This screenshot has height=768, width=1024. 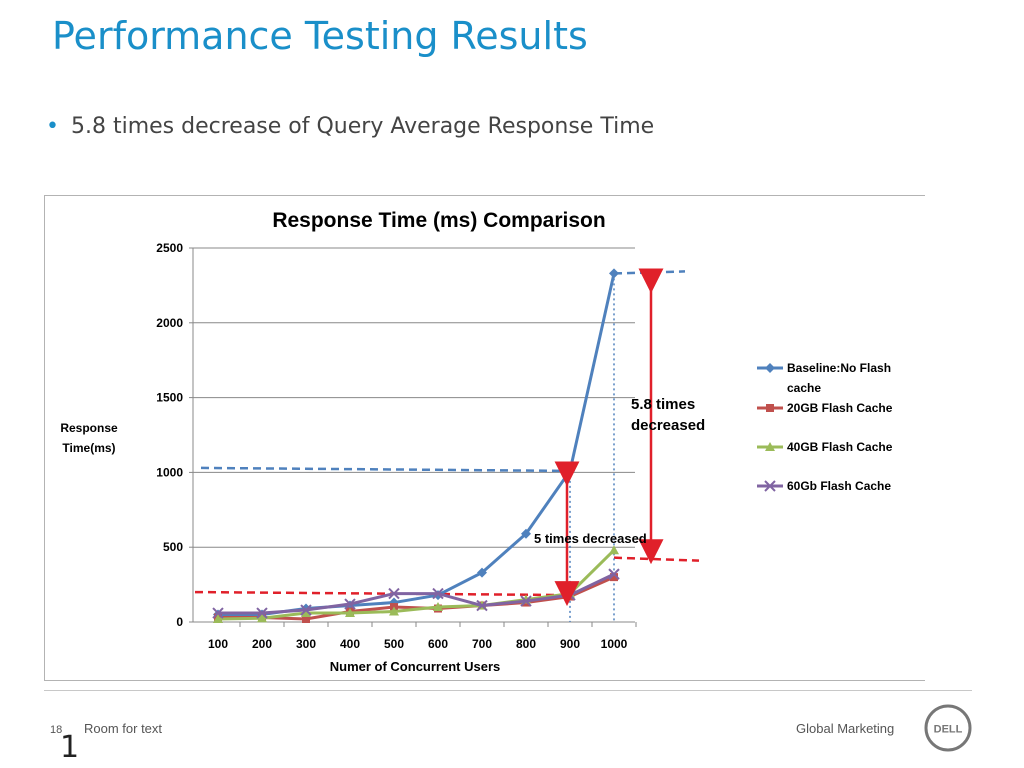 What do you see at coordinates (590, 538) in the screenshot?
I see `annotation-5-times: 5 times decreased` at bounding box center [590, 538].